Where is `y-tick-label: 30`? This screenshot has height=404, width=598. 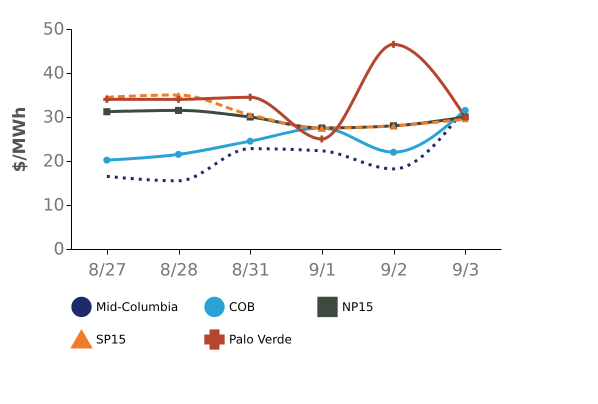 y-tick-label: 30 is located at coordinates (53, 118).